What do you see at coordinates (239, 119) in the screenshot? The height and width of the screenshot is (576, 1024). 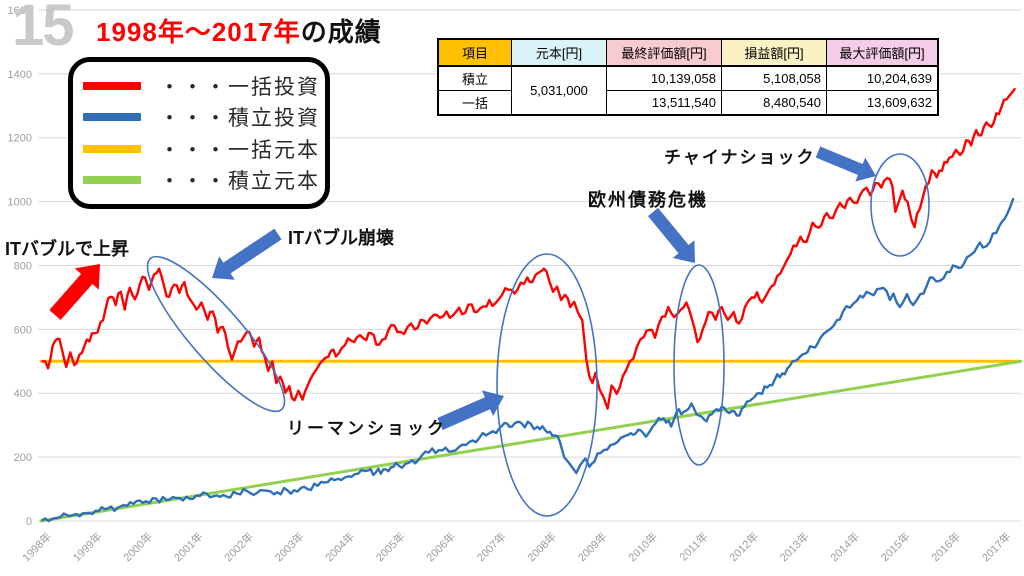 I see `legend-label: ・・・積立投資` at bounding box center [239, 119].